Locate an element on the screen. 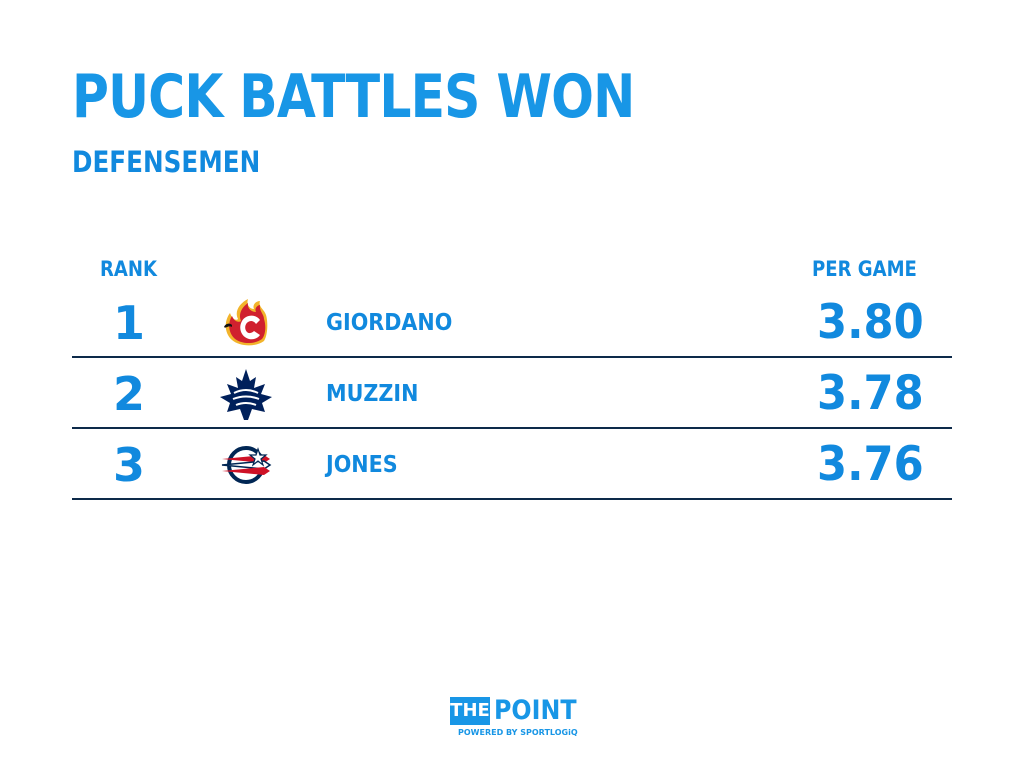 The image size is (1024, 768). player-name: GIORDANO is located at coordinates (389, 323).